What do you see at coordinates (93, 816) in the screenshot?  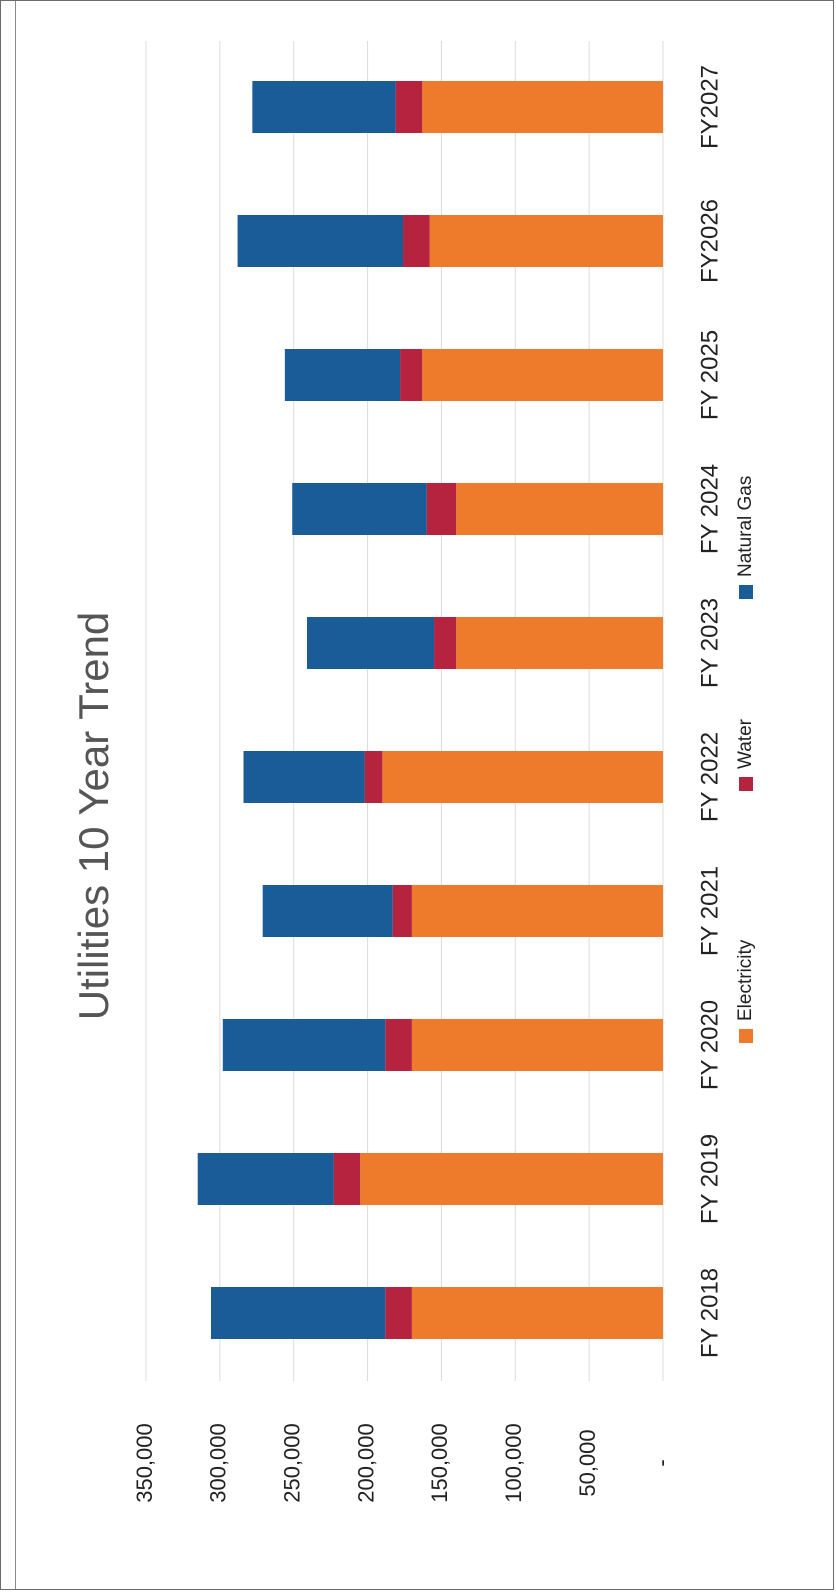 I see `chart-title: Utilities 10 Year Trend` at bounding box center [93, 816].